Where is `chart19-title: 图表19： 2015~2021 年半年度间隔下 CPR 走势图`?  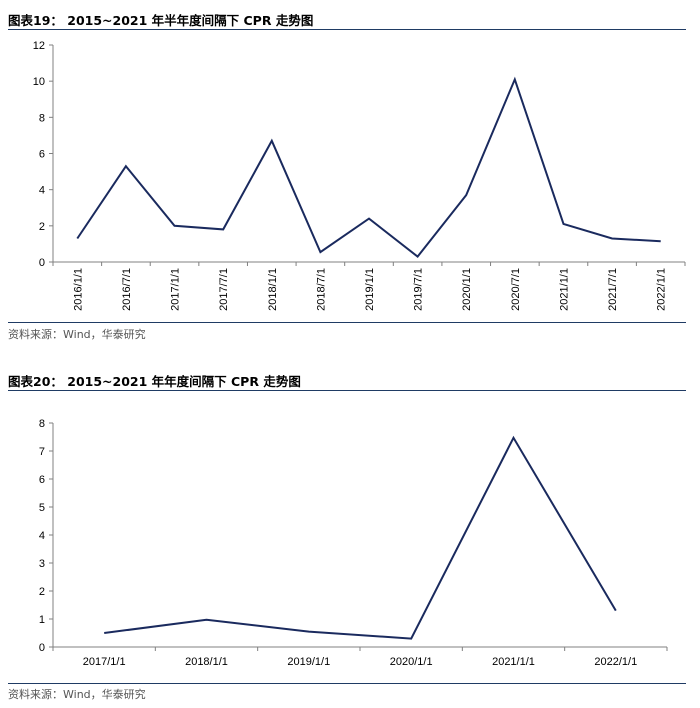 chart19-title: 图表19： 2015~2021 年半年度间隔下 CPR 走势图 is located at coordinates (161, 20).